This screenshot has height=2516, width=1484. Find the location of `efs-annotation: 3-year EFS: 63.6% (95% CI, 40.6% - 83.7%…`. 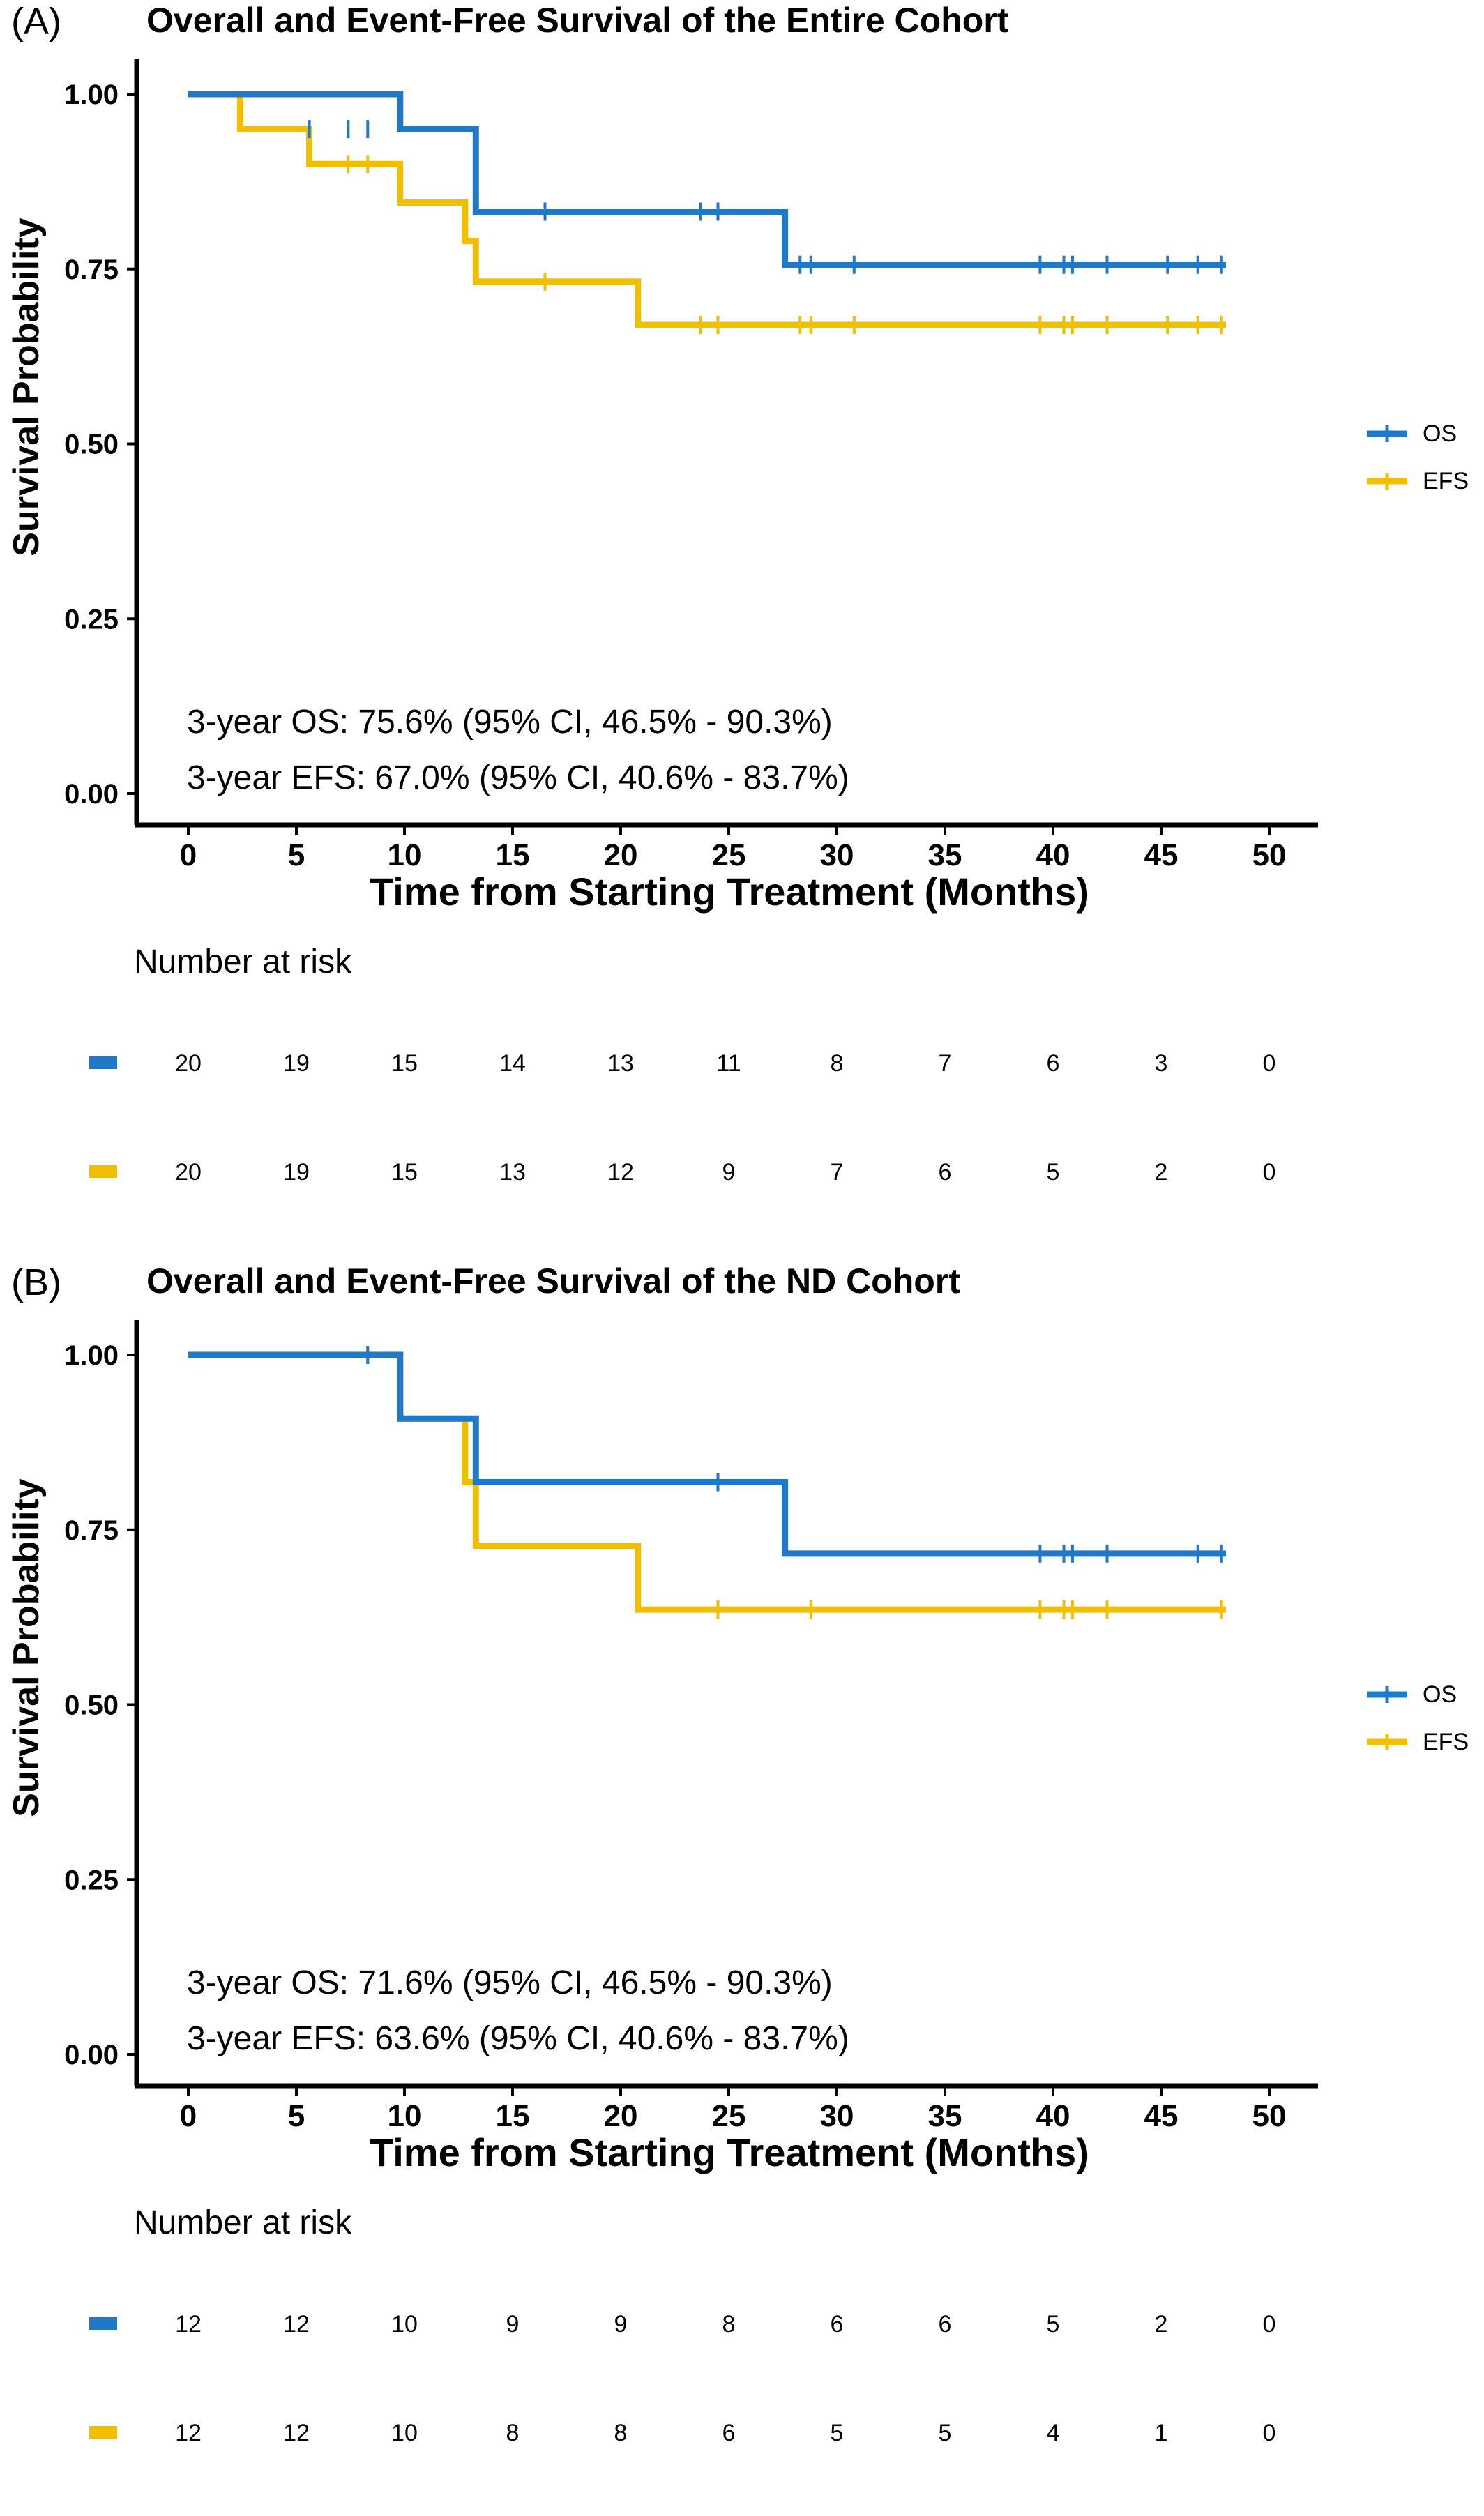

efs-annotation: 3-year EFS: 63.6% (95% CI, 40.6% - 83.7%… is located at coordinates (518, 2039).